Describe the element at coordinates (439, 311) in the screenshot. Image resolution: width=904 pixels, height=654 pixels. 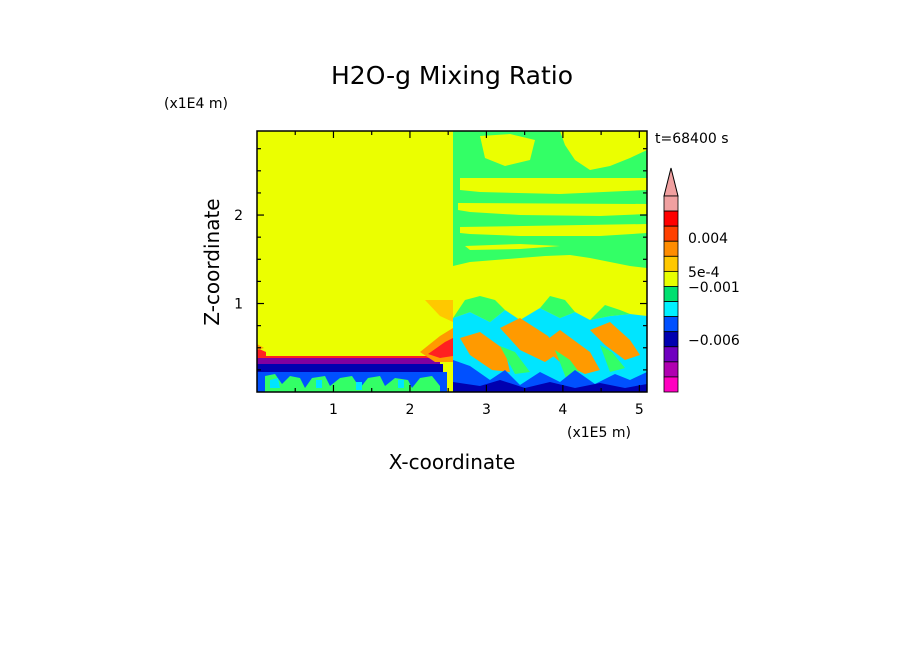
I see `field-orange-front-wedge` at that location.